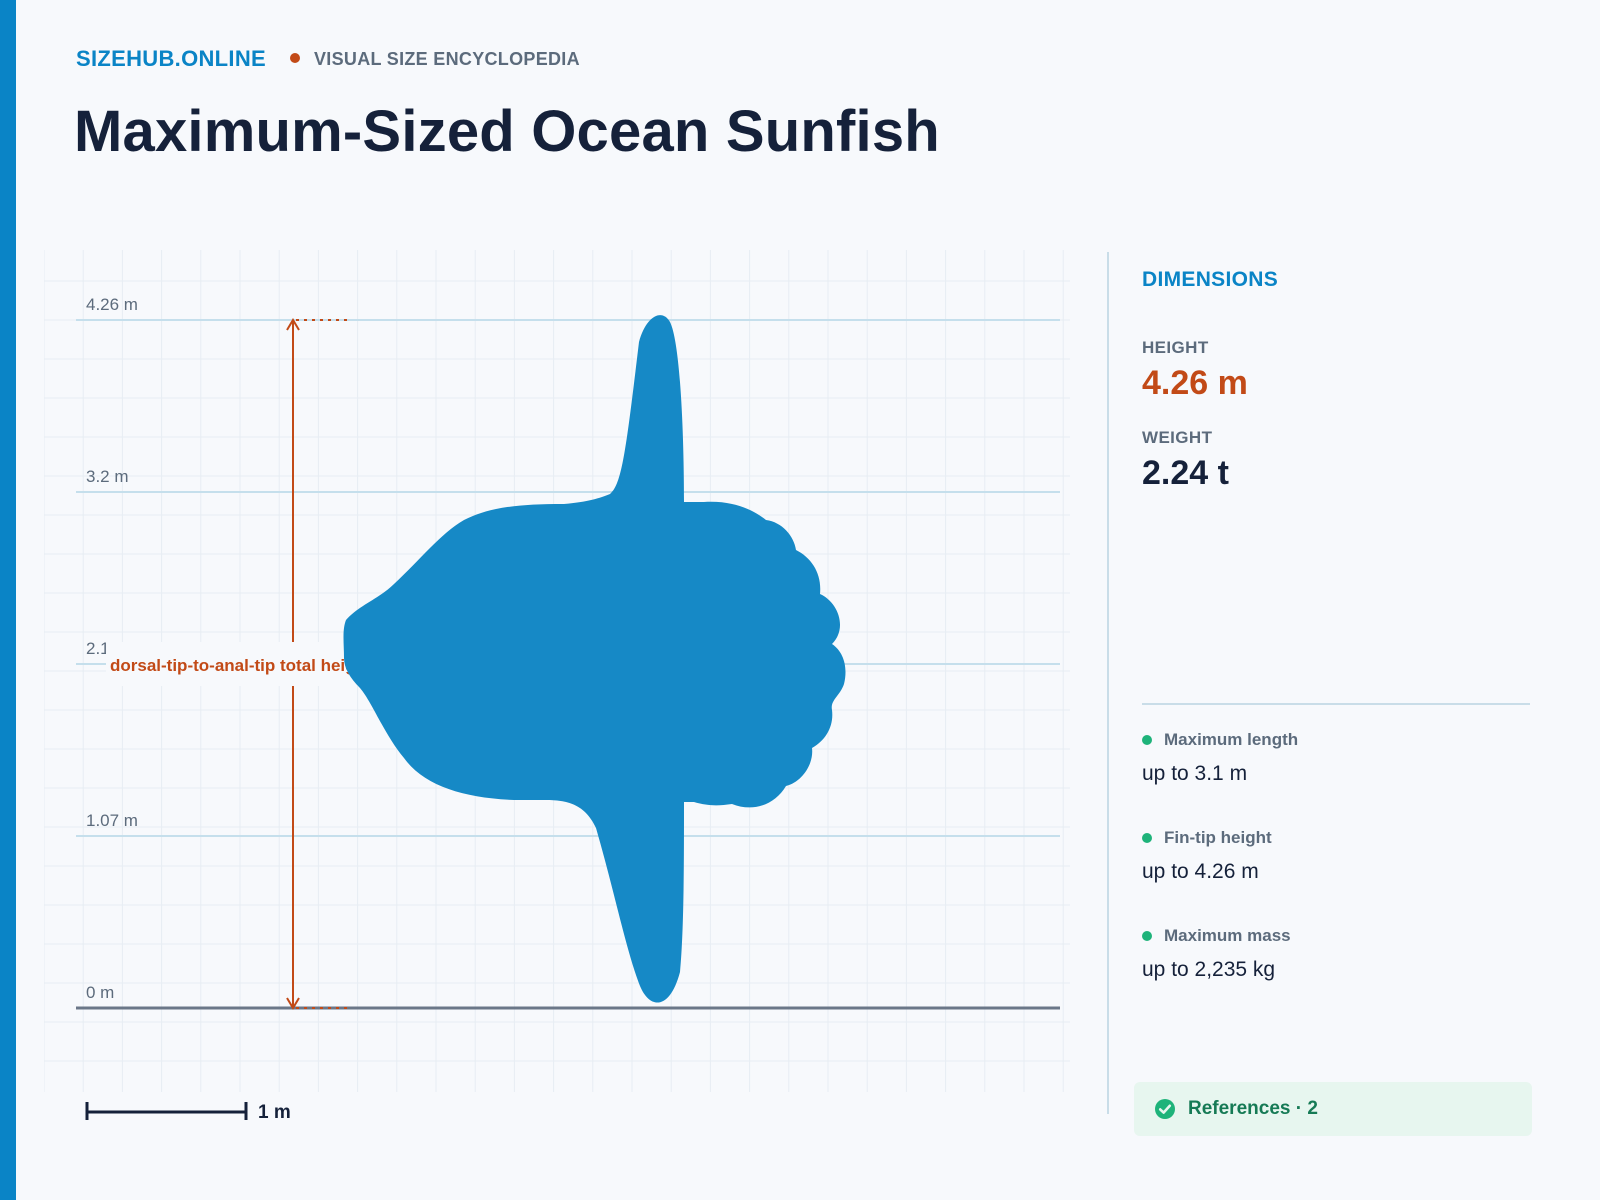  Describe the element at coordinates (107, 476) in the screenshot. I see `tick-label: 3.2 m` at that location.